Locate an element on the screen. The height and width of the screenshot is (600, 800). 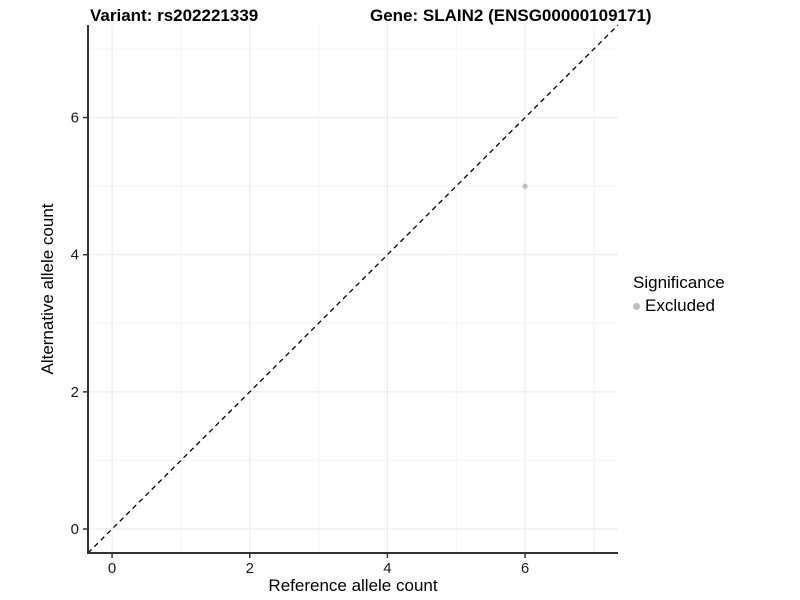
legend-item: Excluded is located at coordinates (679, 306).